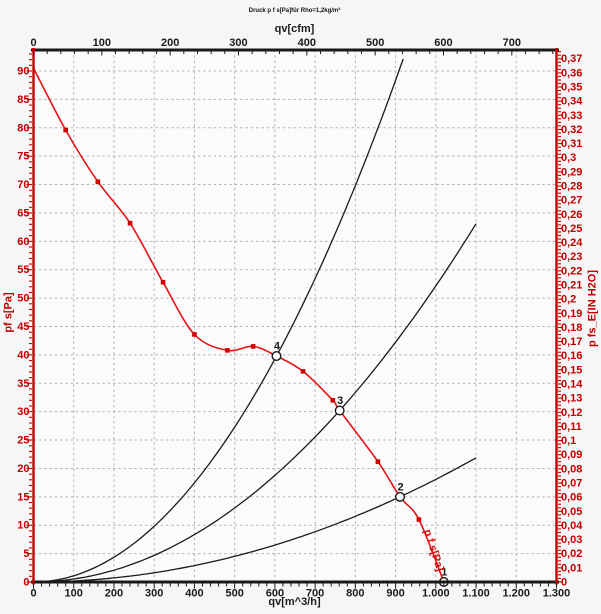  What do you see at coordinates (571, 498) in the screenshot?
I see `svg-text: 0,06` at bounding box center [571, 498].